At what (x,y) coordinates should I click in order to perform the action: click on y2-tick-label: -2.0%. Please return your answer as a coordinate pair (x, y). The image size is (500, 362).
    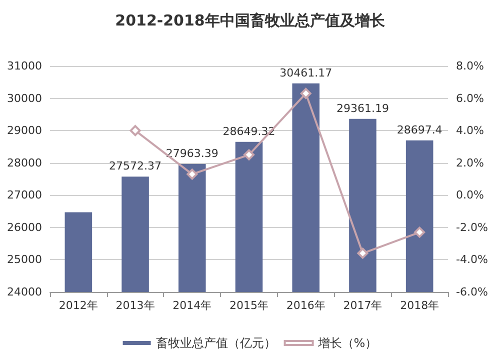
    Looking at the image, I should click on (472, 227).